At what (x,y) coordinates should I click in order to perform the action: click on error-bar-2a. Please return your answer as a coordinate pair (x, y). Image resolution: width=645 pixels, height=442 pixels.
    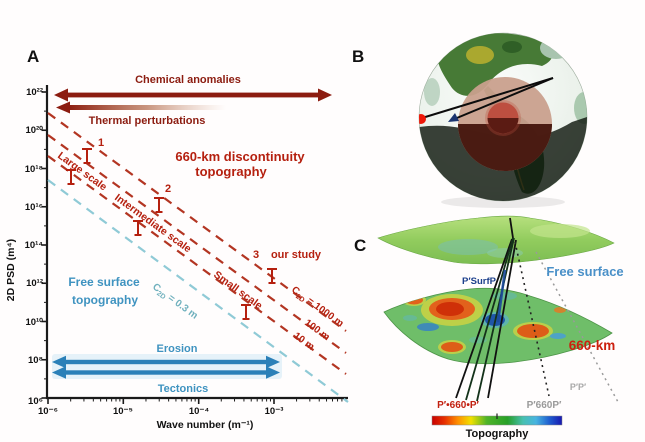
    Looking at the image, I should click on (159, 205).